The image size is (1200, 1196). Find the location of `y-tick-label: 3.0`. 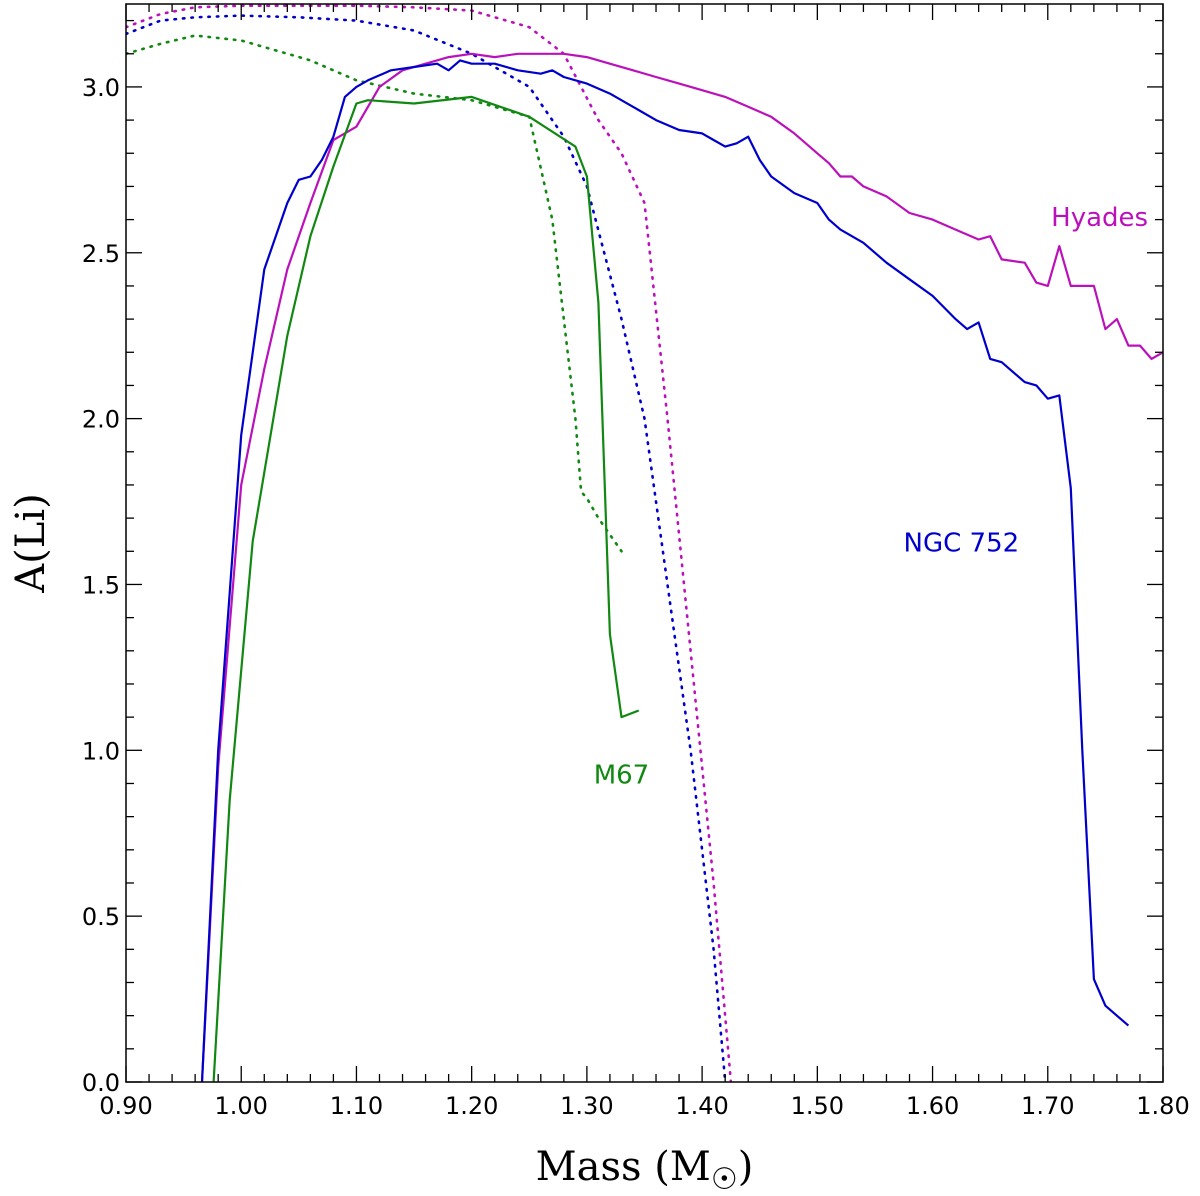

y-tick-label: 3.0 is located at coordinates (101, 88).